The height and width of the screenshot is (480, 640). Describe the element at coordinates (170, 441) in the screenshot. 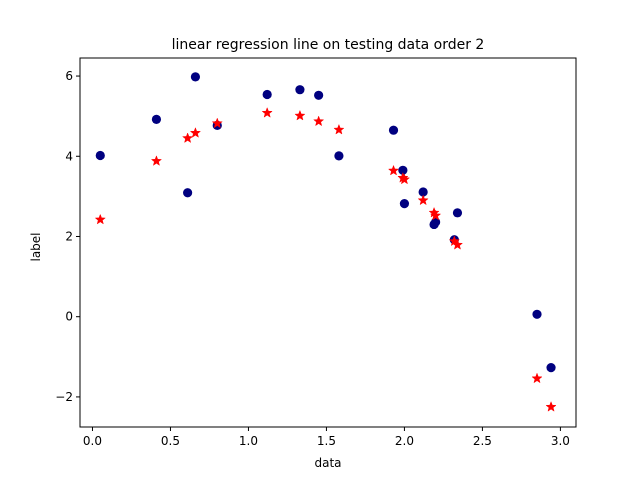

I see `x-tick-label: 0.5` at that location.